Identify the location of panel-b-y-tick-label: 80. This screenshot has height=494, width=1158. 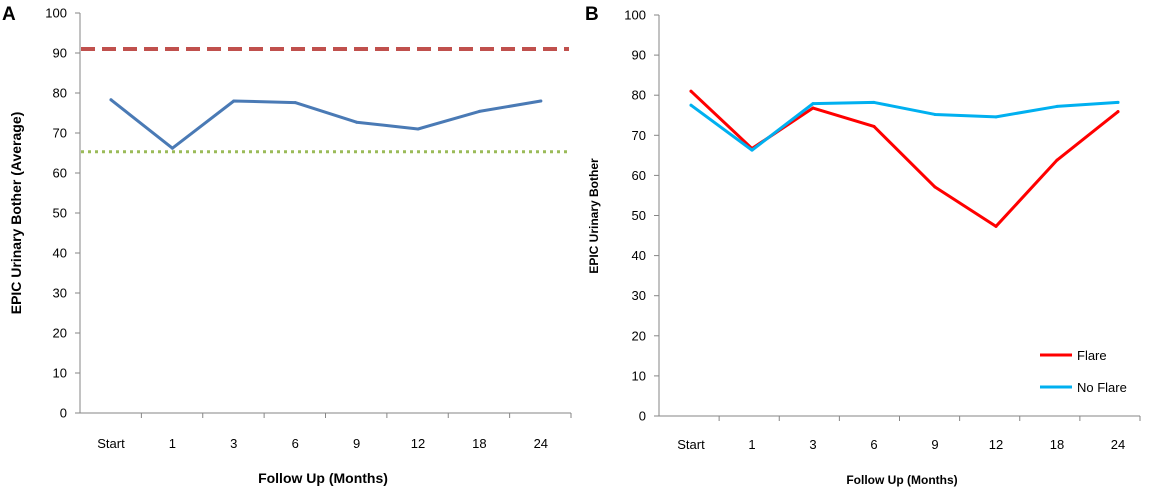
(639, 95).